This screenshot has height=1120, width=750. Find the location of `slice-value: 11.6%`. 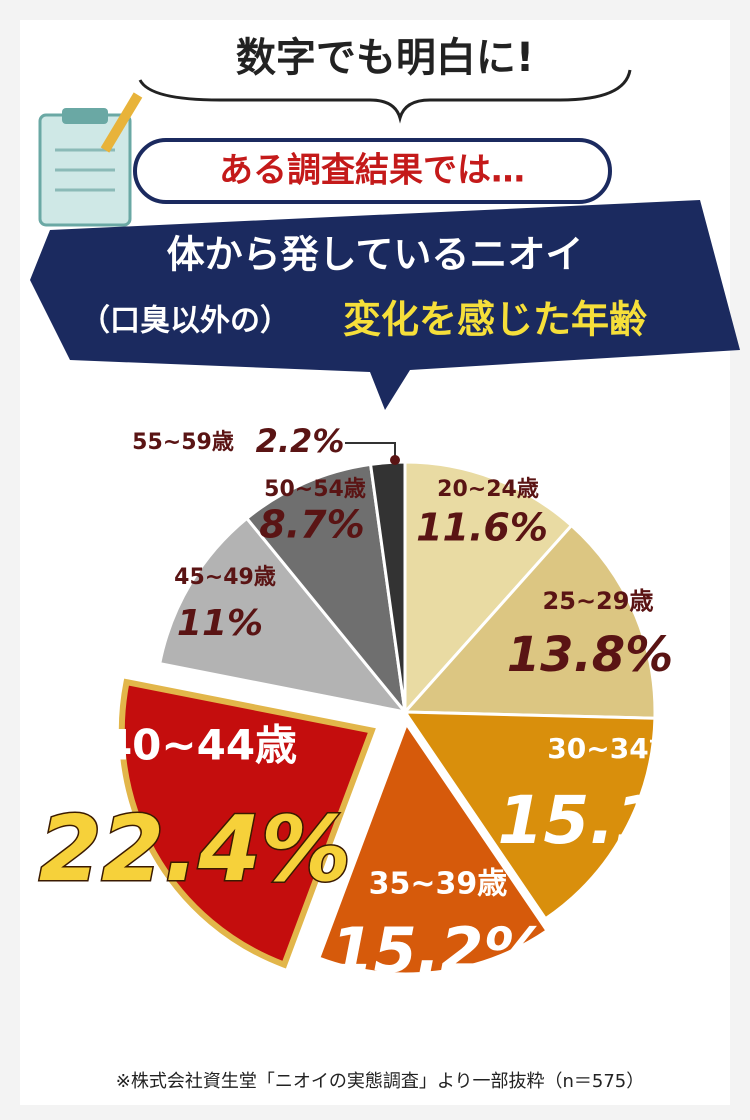

slice-value: 11.6% is located at coordinates (482, 528).